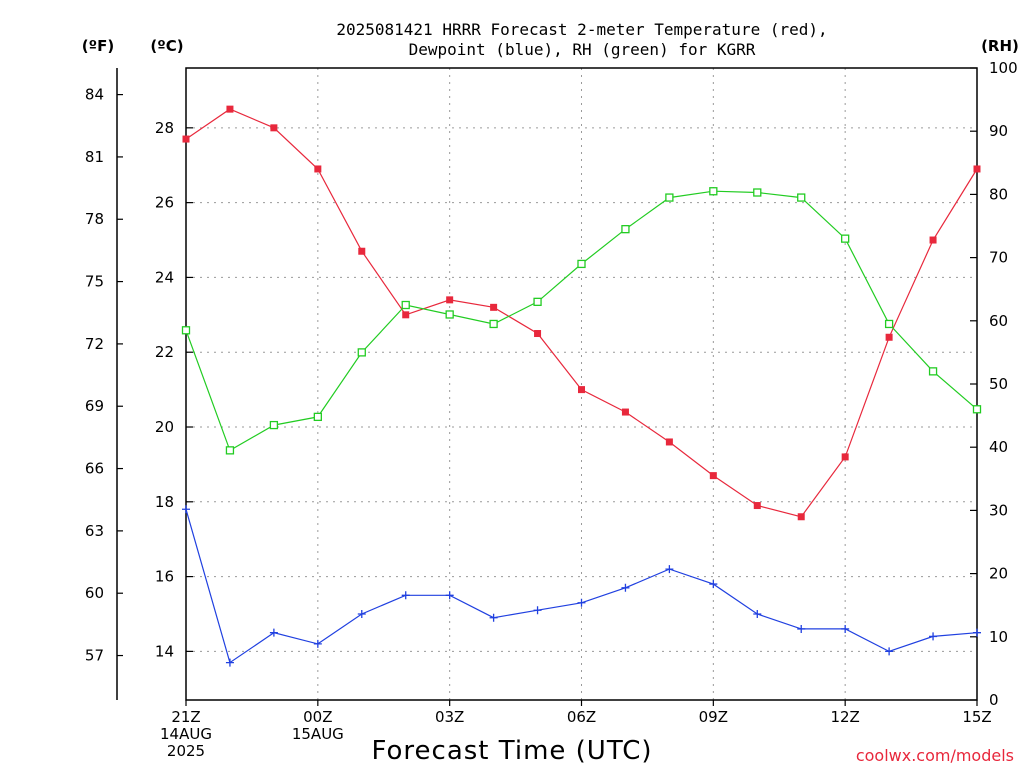 This screenshot has height=768, width=1024. Describe the element at coordinates (1003, 68) in the screenshot. I see `rh-tick-label: 100` at that location.